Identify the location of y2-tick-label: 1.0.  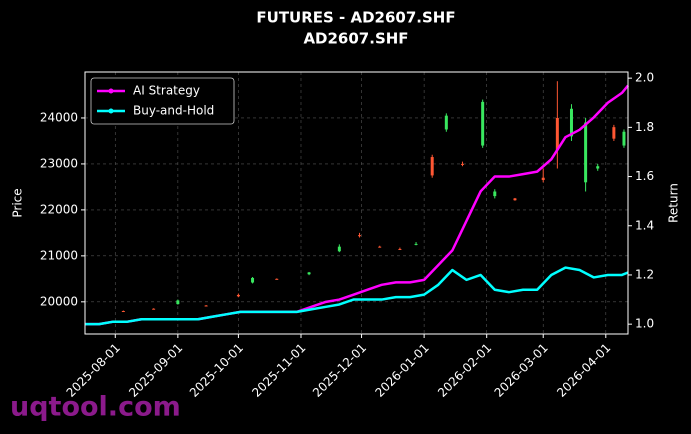
(644, 324).